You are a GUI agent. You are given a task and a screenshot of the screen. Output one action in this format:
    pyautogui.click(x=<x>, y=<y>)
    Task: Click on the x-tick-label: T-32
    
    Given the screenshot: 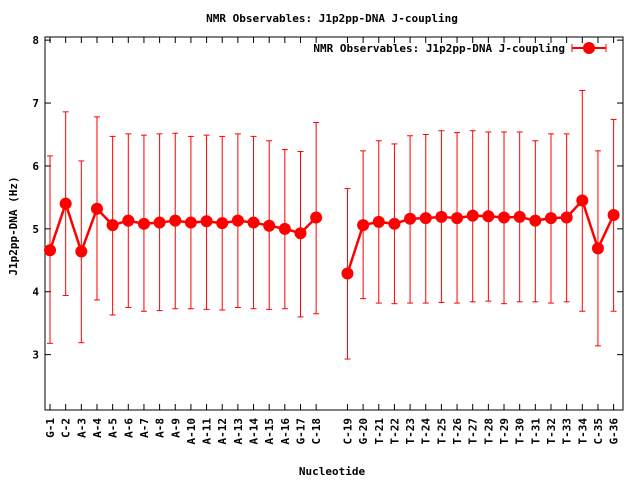 What is the action you would take?
    pyautogui.click(x=551, y=431)
    